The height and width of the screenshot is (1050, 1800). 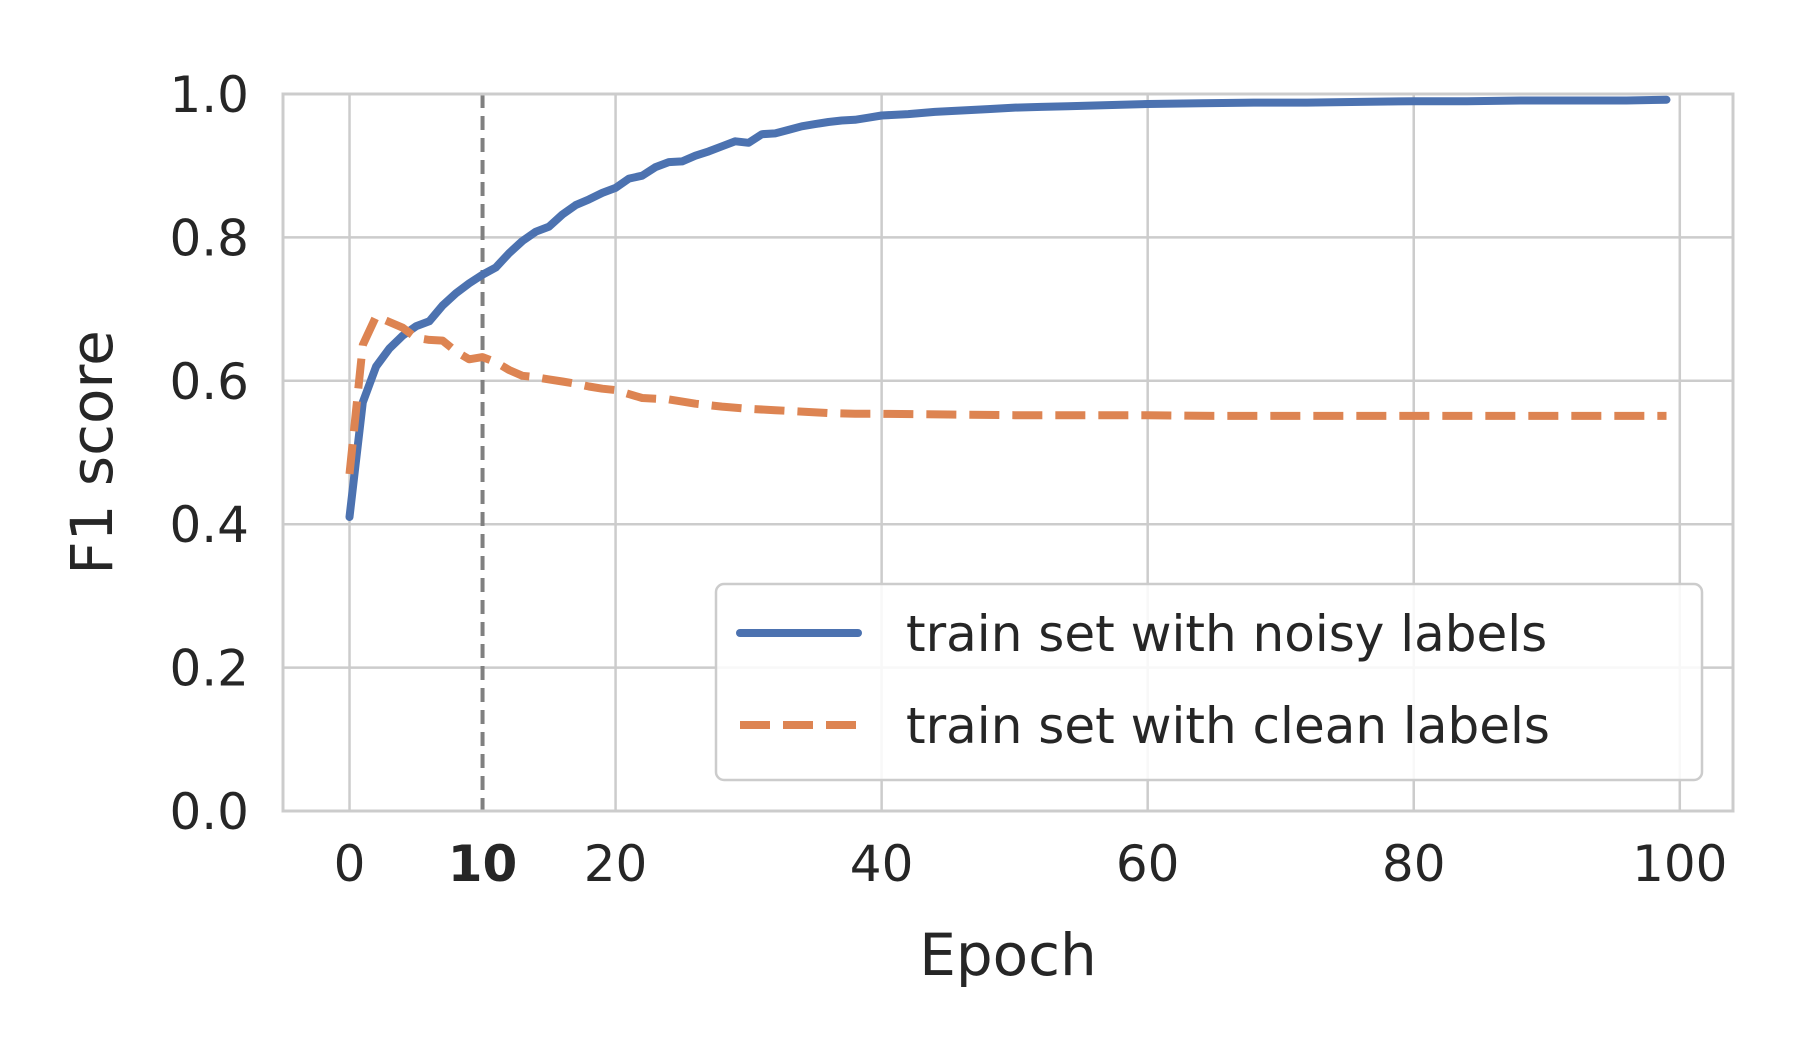 What do you see at coordinates (1414, 864) in the screenshot?
I see `x-tick-label: 80` at bounding box center [1414, 864].